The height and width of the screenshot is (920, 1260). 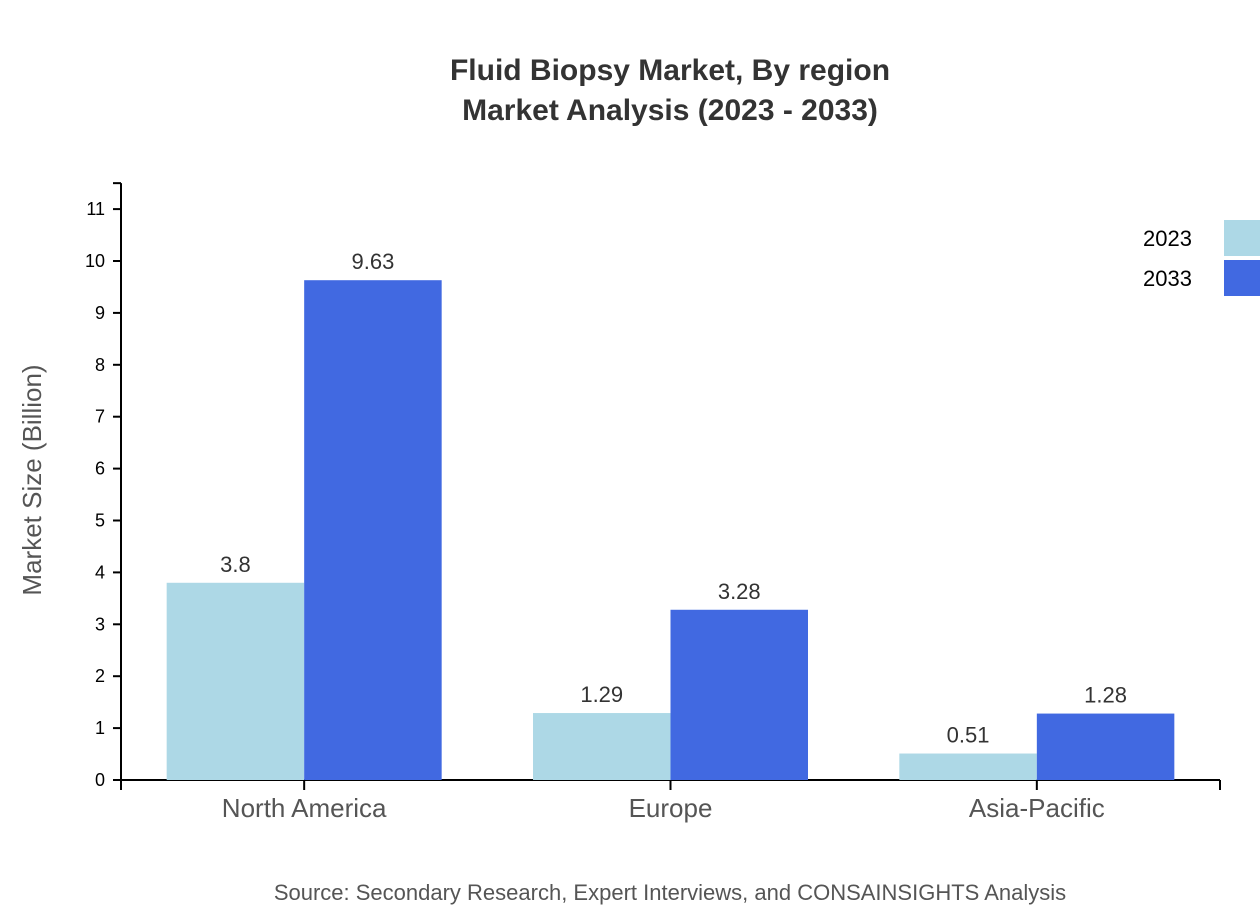 What do you see at coordinates (1167, 278) in the screenshot?
I see `legend-label: 2033` at bounding box center [1167, 278].